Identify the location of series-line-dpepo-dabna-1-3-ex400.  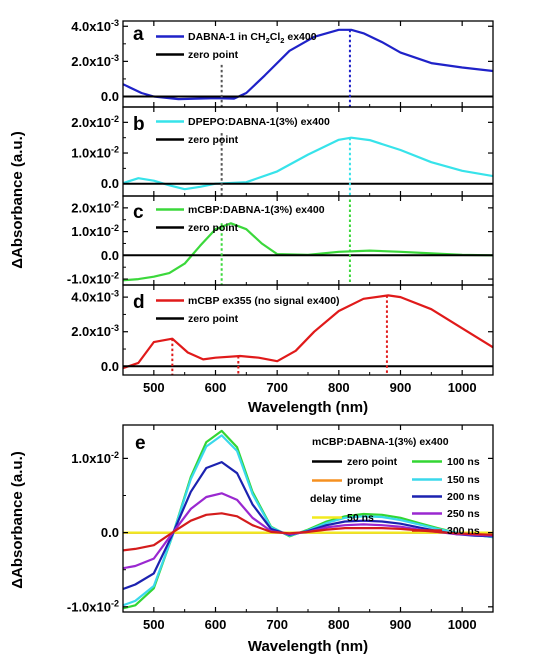
(308, 163).